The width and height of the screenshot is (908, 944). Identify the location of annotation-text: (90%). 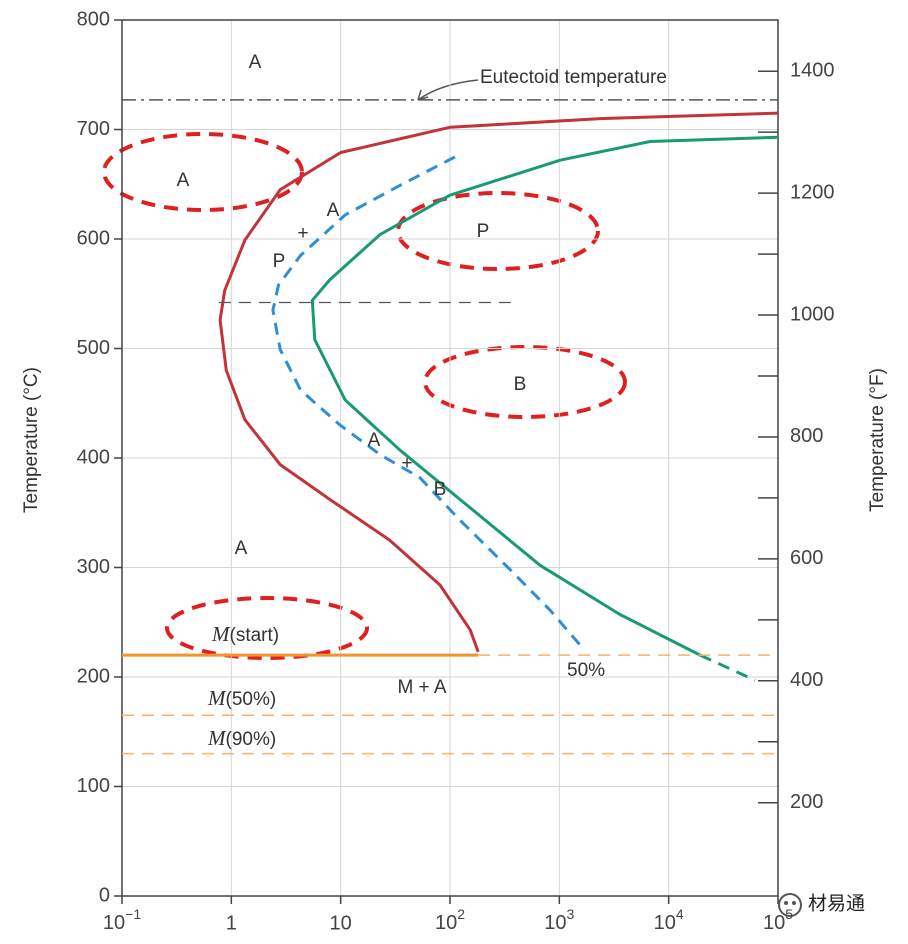
(251, 739).